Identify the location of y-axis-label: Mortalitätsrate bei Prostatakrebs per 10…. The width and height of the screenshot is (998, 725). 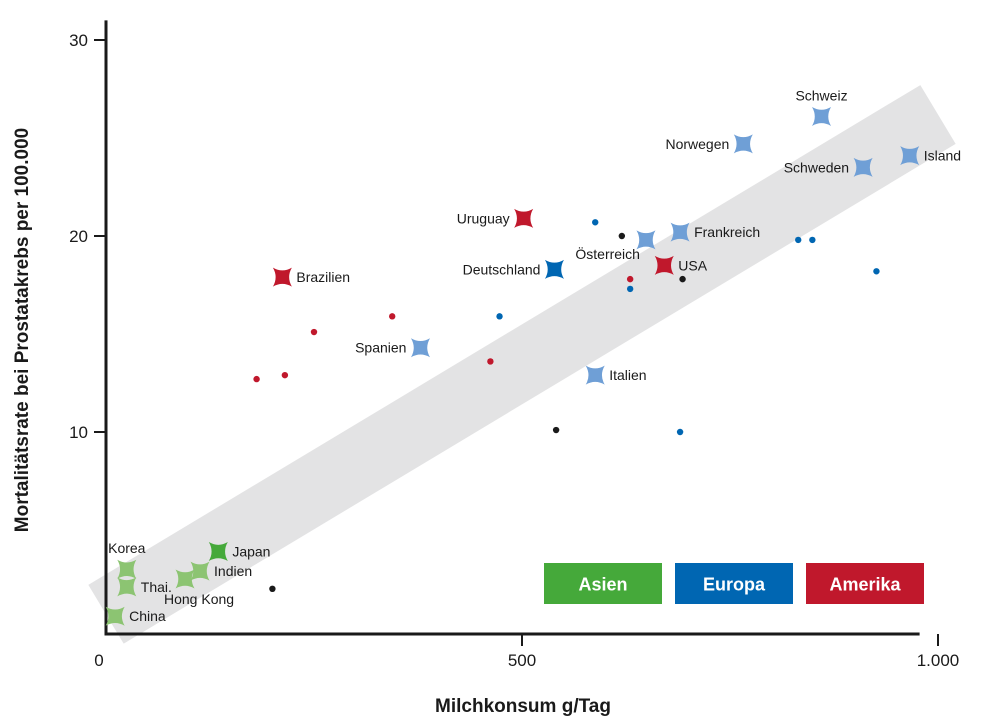
(22, 330).